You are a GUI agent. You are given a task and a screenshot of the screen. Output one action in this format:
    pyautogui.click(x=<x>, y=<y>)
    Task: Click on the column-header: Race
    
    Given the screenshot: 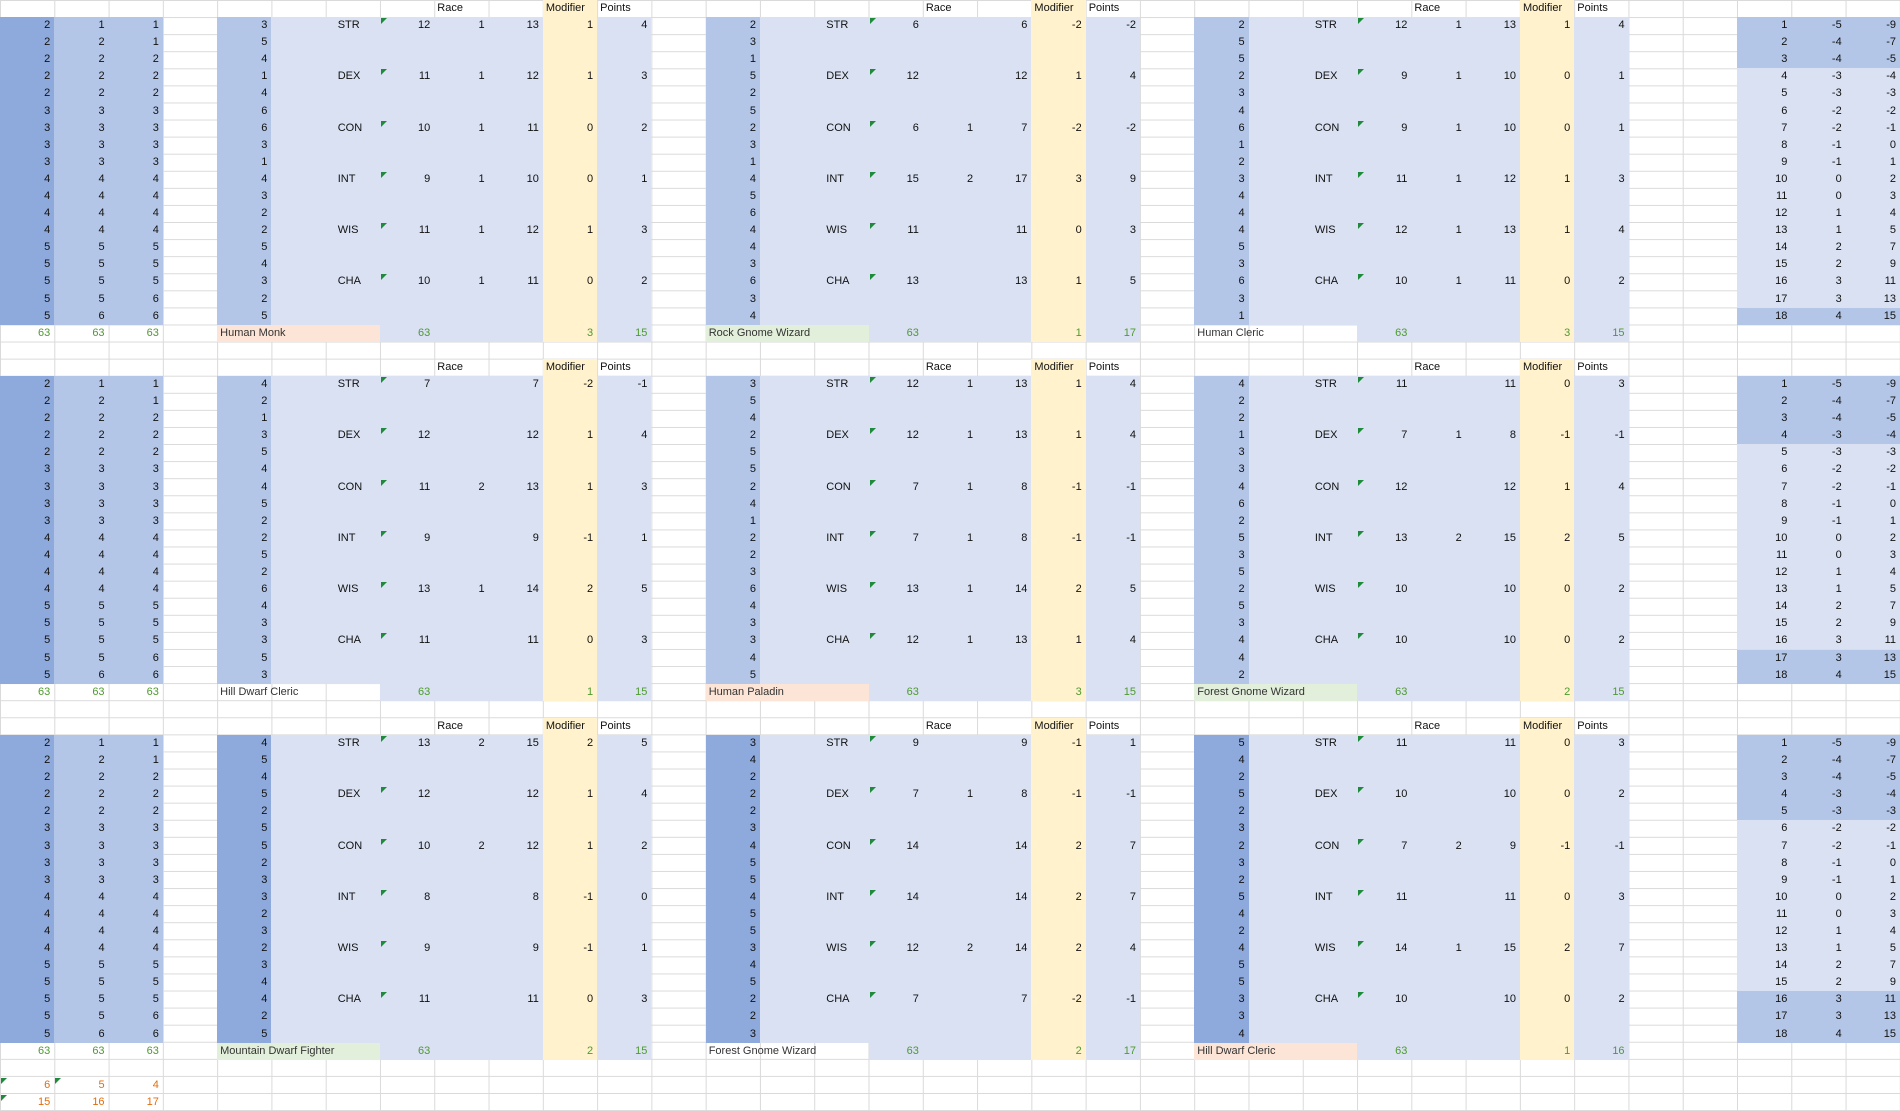 What is the action you would take?
    pyautogui.click(x=938, y=8)
    